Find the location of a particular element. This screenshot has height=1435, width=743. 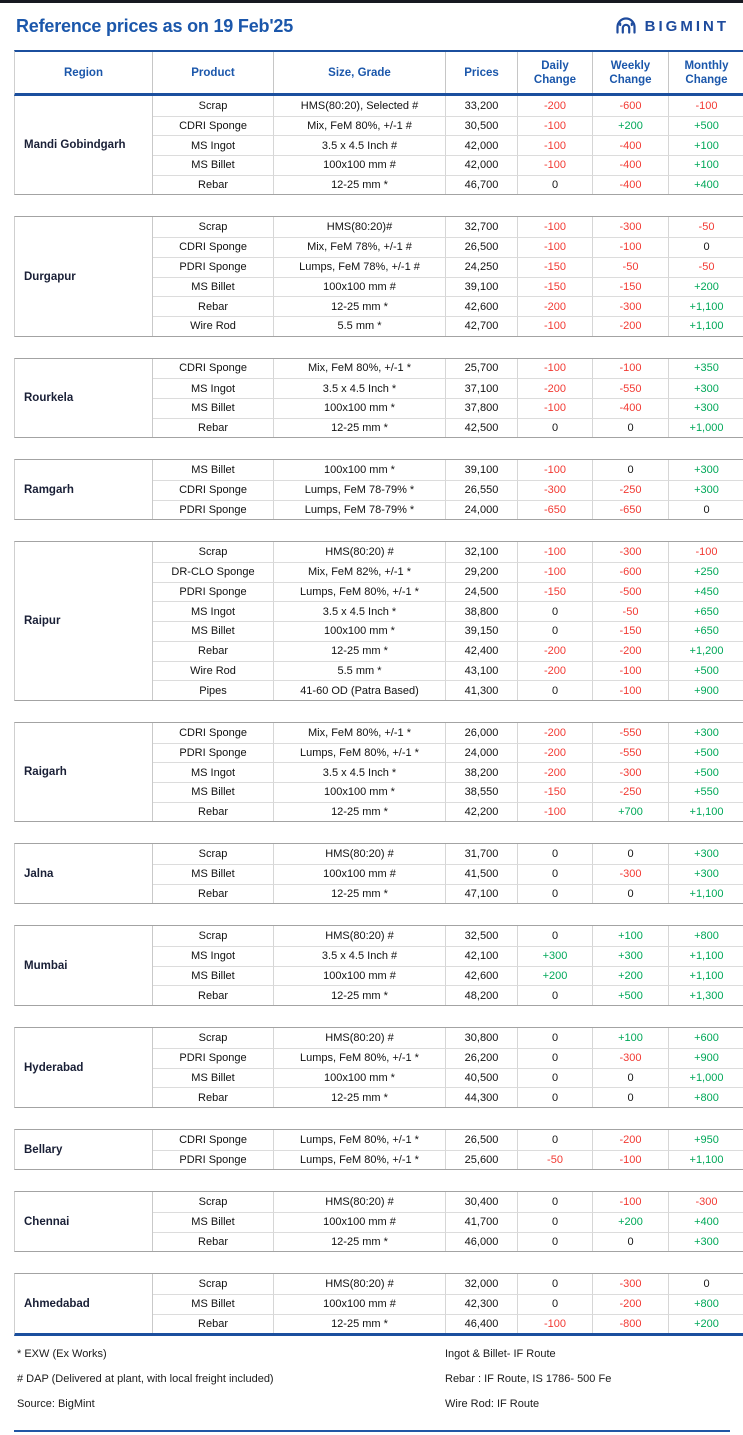

footnote-ingot-billet-route: Ingot & Billet- IF Route is located at coordinates (500, 1354).